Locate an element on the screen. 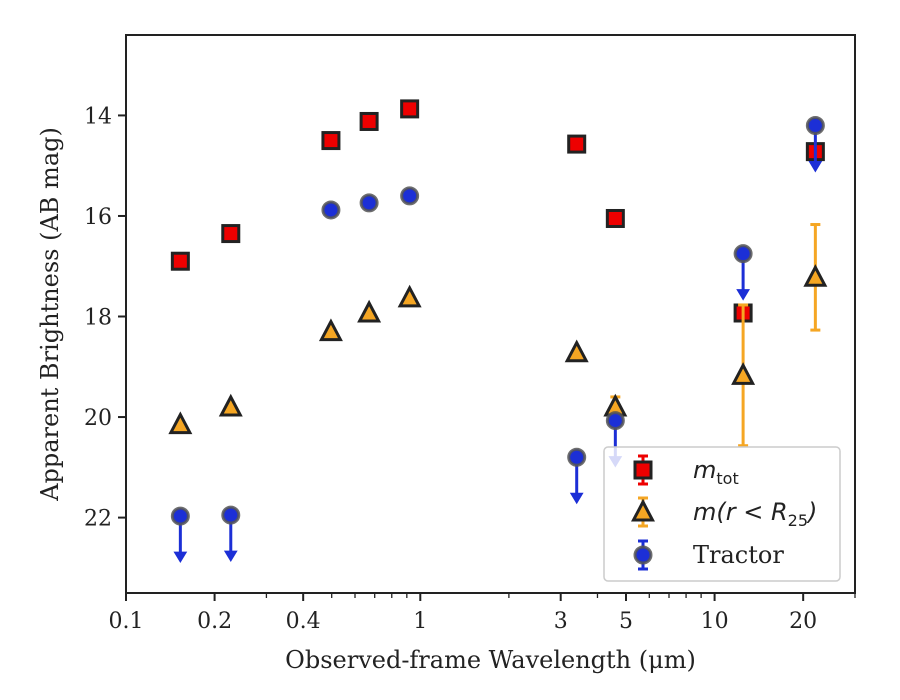 This screenshot has width=900, height=700. x-tick-label: 1 is located at coordinates (420, 621).